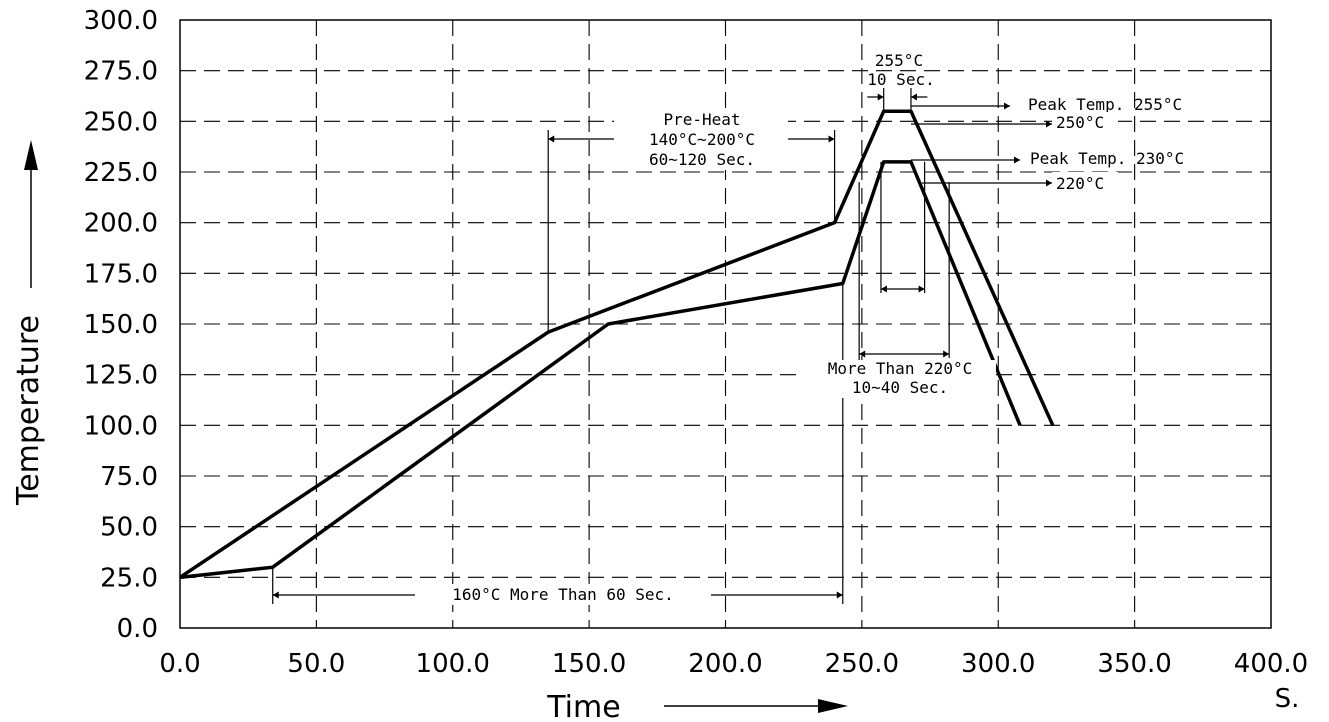 The height and width of the screenshot is (722, 1329). I want to click on y-tick-label: 200.0, so click(121, 224).